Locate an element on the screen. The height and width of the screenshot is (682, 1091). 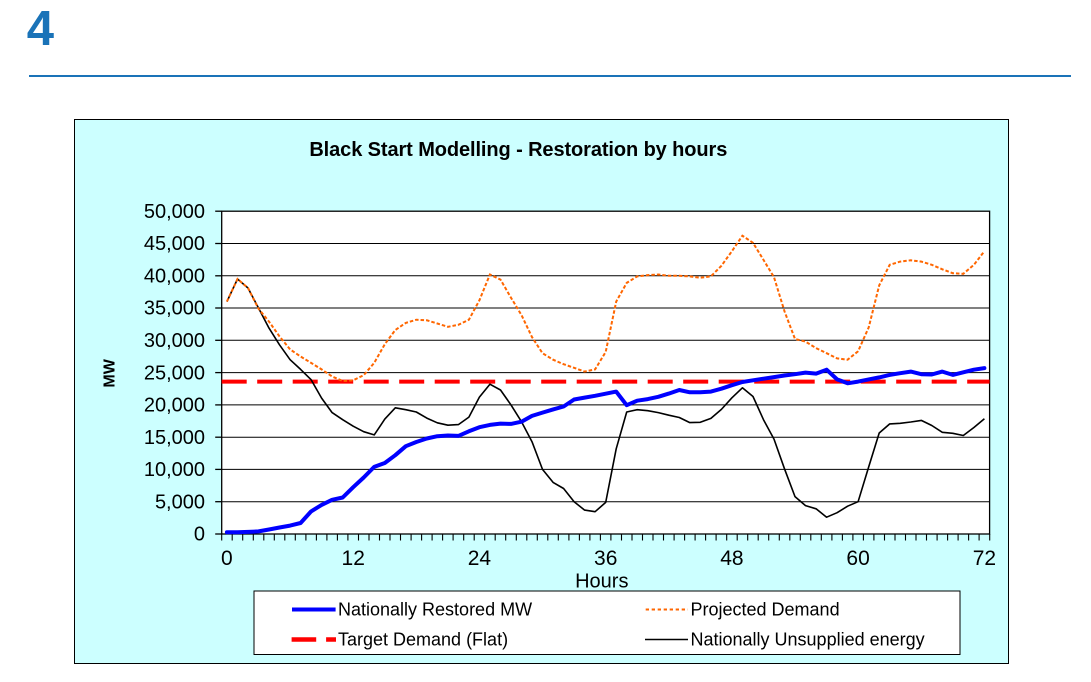
svg-text: 48 is located at coordinates (731, 558).